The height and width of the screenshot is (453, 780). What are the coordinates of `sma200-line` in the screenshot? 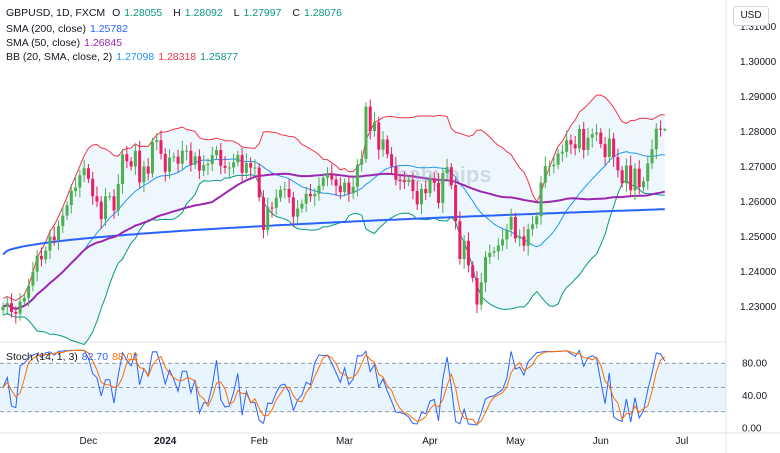 It's located at (333, 232).